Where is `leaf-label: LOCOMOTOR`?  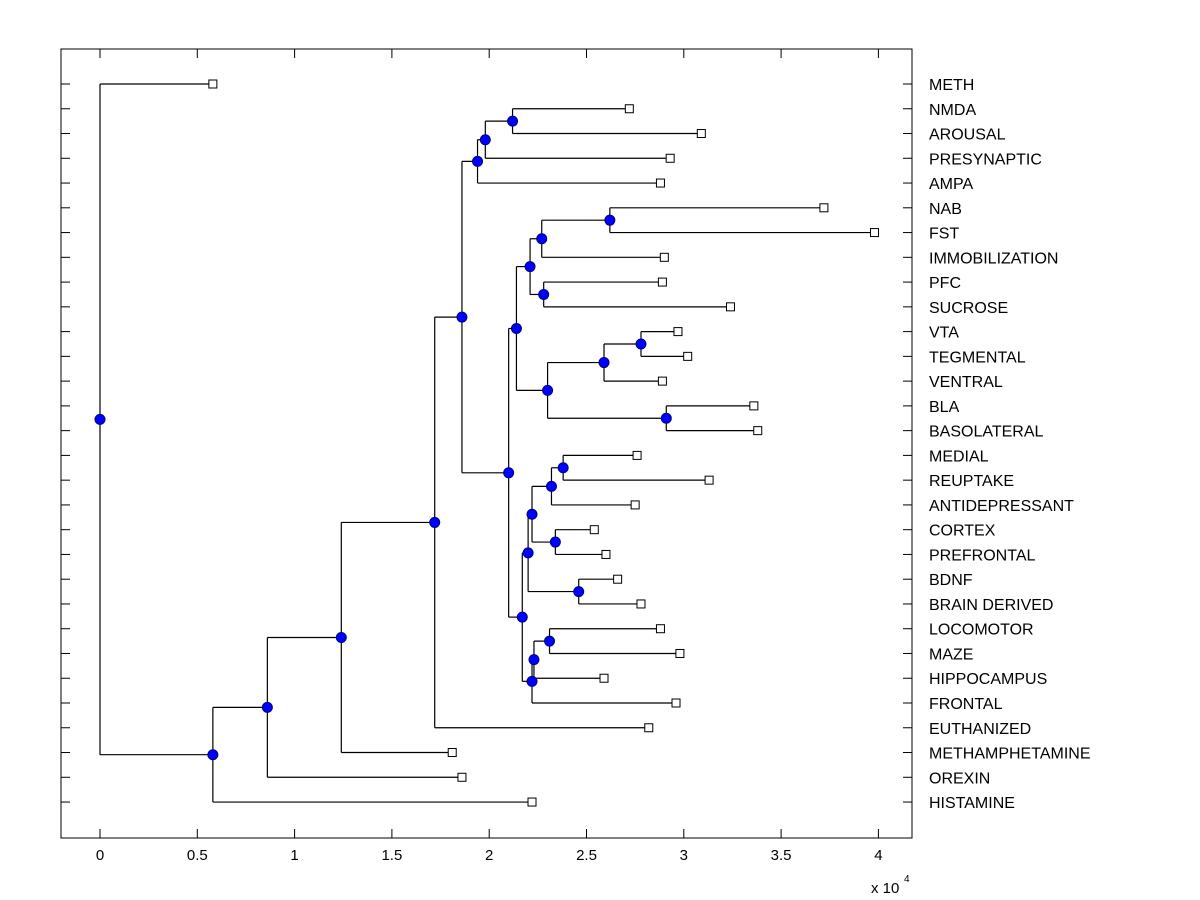 leaf-label: LOCOMOTOR is located at coordinates (981, 630).